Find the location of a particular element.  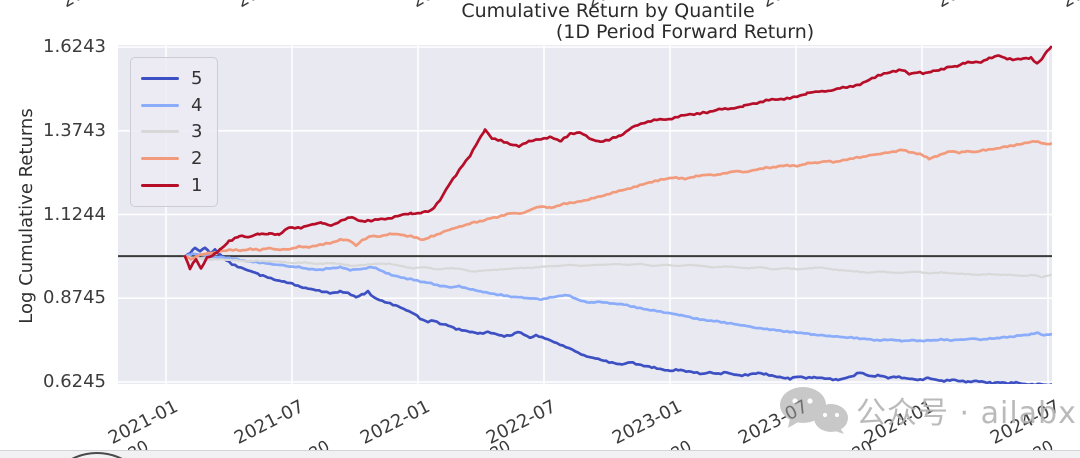

y-tick-label: 1.3743 is located at coordinates (74, 130).